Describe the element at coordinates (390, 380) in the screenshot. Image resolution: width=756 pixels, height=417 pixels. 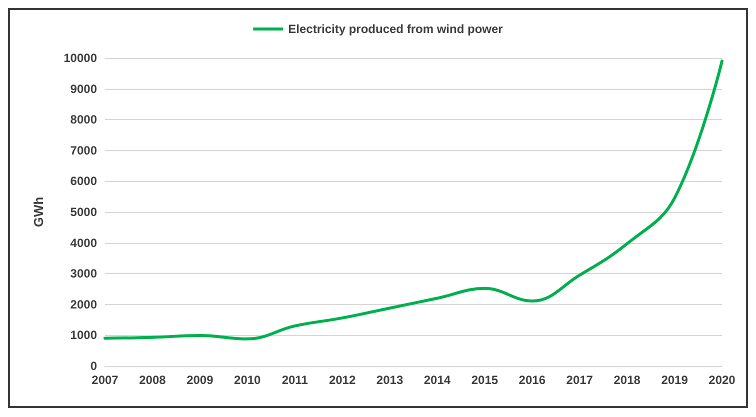
I see `x-tick-label: 2013` at that location.